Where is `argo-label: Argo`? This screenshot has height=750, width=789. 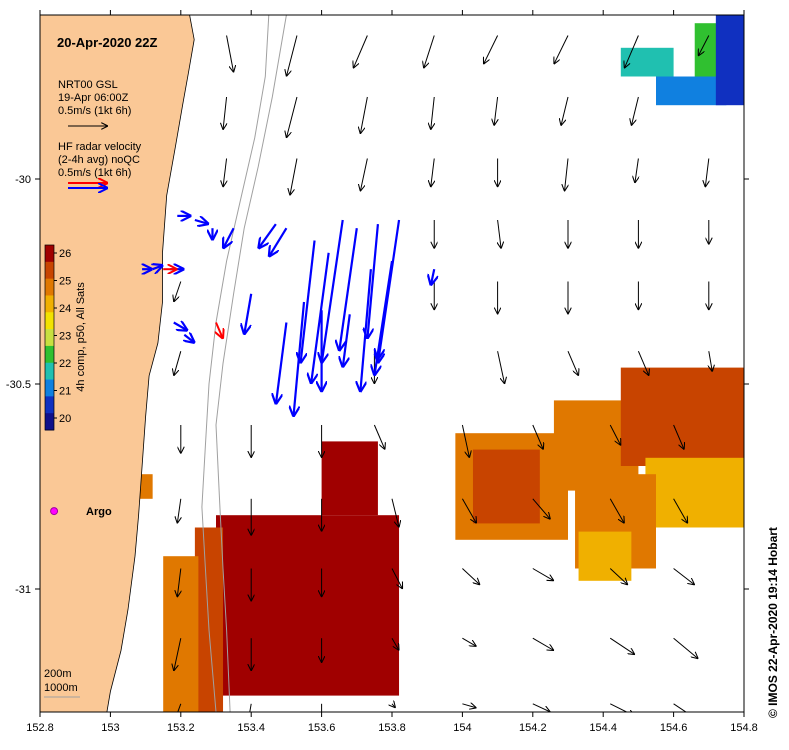 argo-label: Argo is located at coordinates (99, 512).